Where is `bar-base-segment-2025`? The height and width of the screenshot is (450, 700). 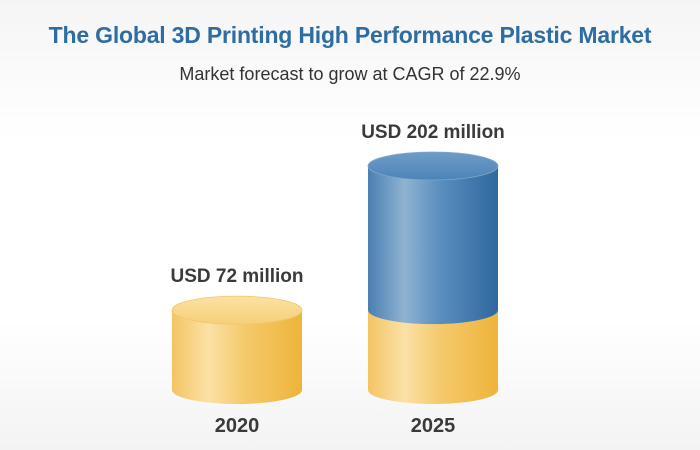 bar-base-segment-2025 is located at coordinates (433, 357).